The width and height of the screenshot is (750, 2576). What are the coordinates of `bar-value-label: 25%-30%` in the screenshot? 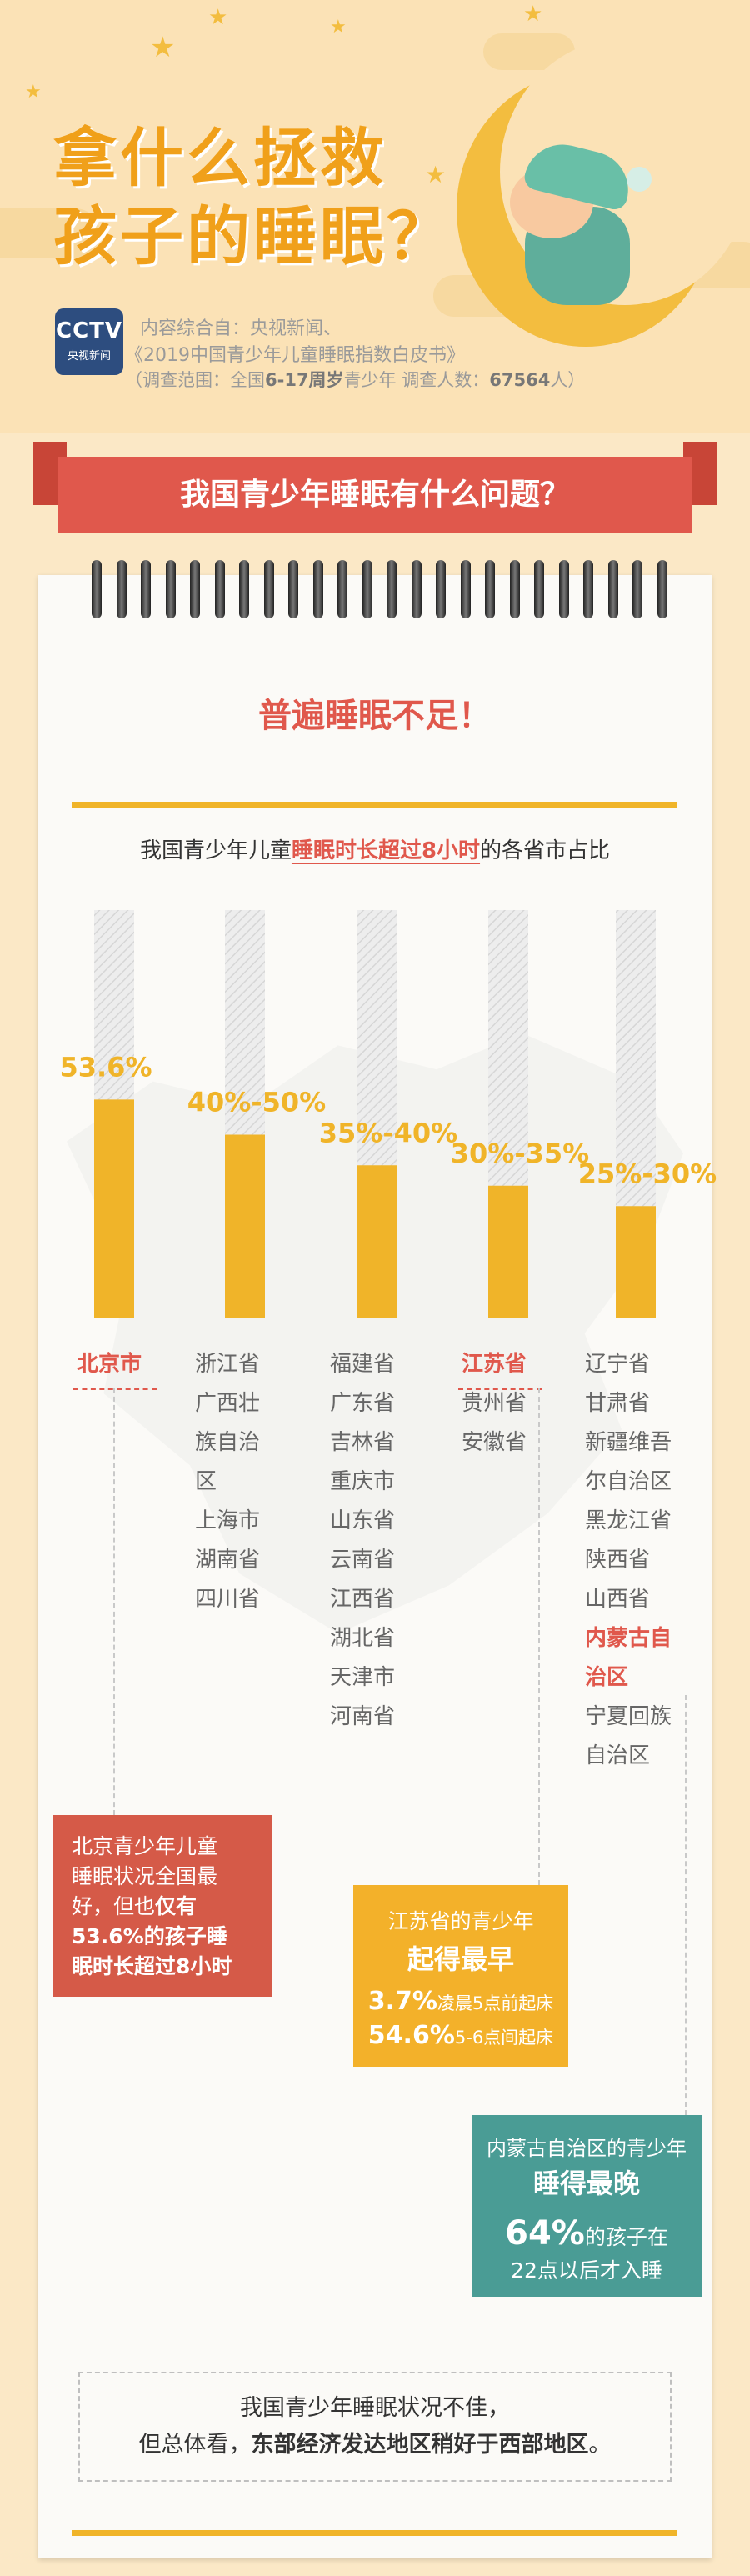 It's located at (647, 1174).